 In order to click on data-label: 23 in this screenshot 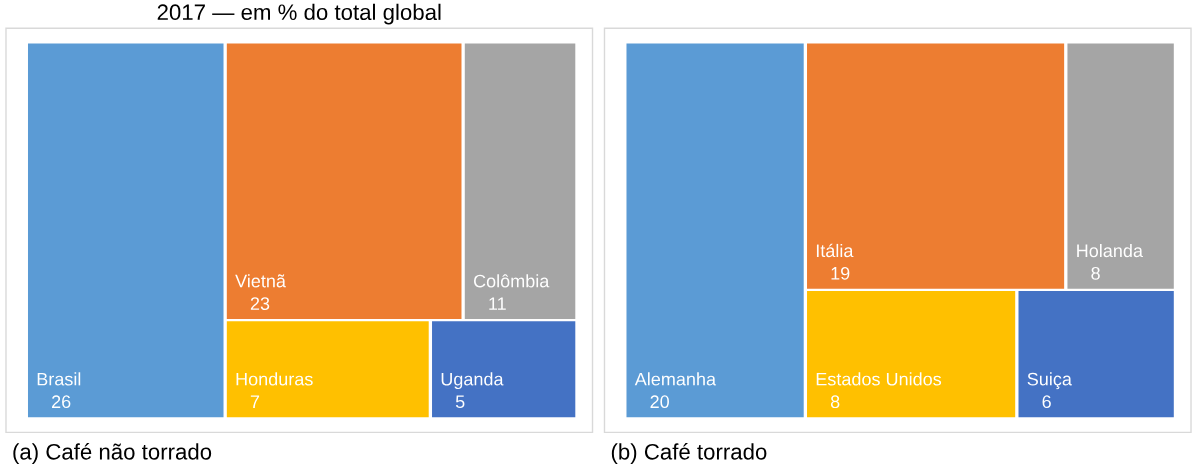, I will do `click(260, 304)`.